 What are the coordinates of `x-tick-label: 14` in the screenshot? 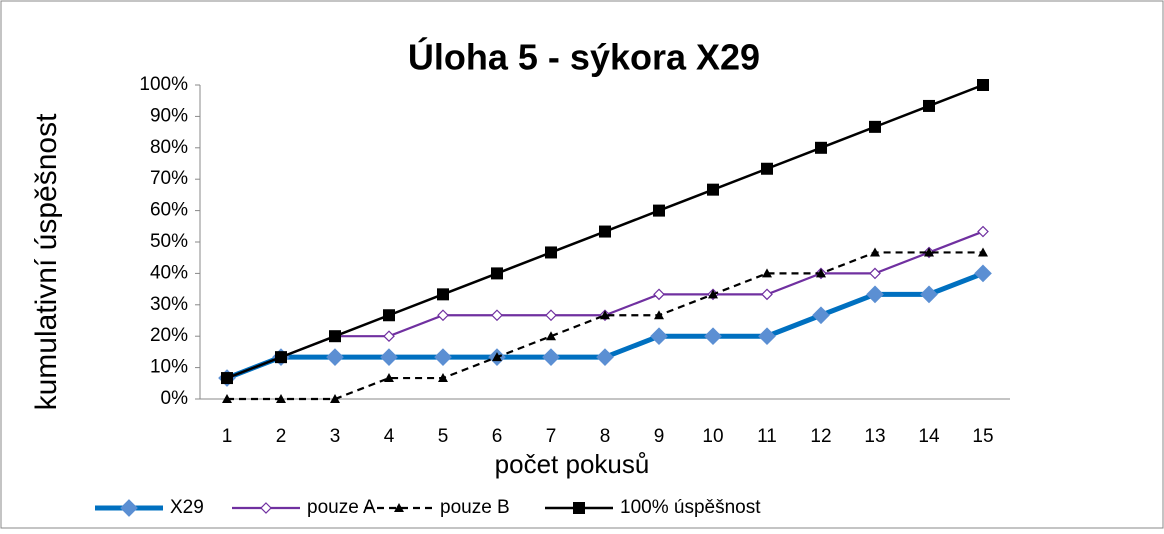 It's located at (929, 436).